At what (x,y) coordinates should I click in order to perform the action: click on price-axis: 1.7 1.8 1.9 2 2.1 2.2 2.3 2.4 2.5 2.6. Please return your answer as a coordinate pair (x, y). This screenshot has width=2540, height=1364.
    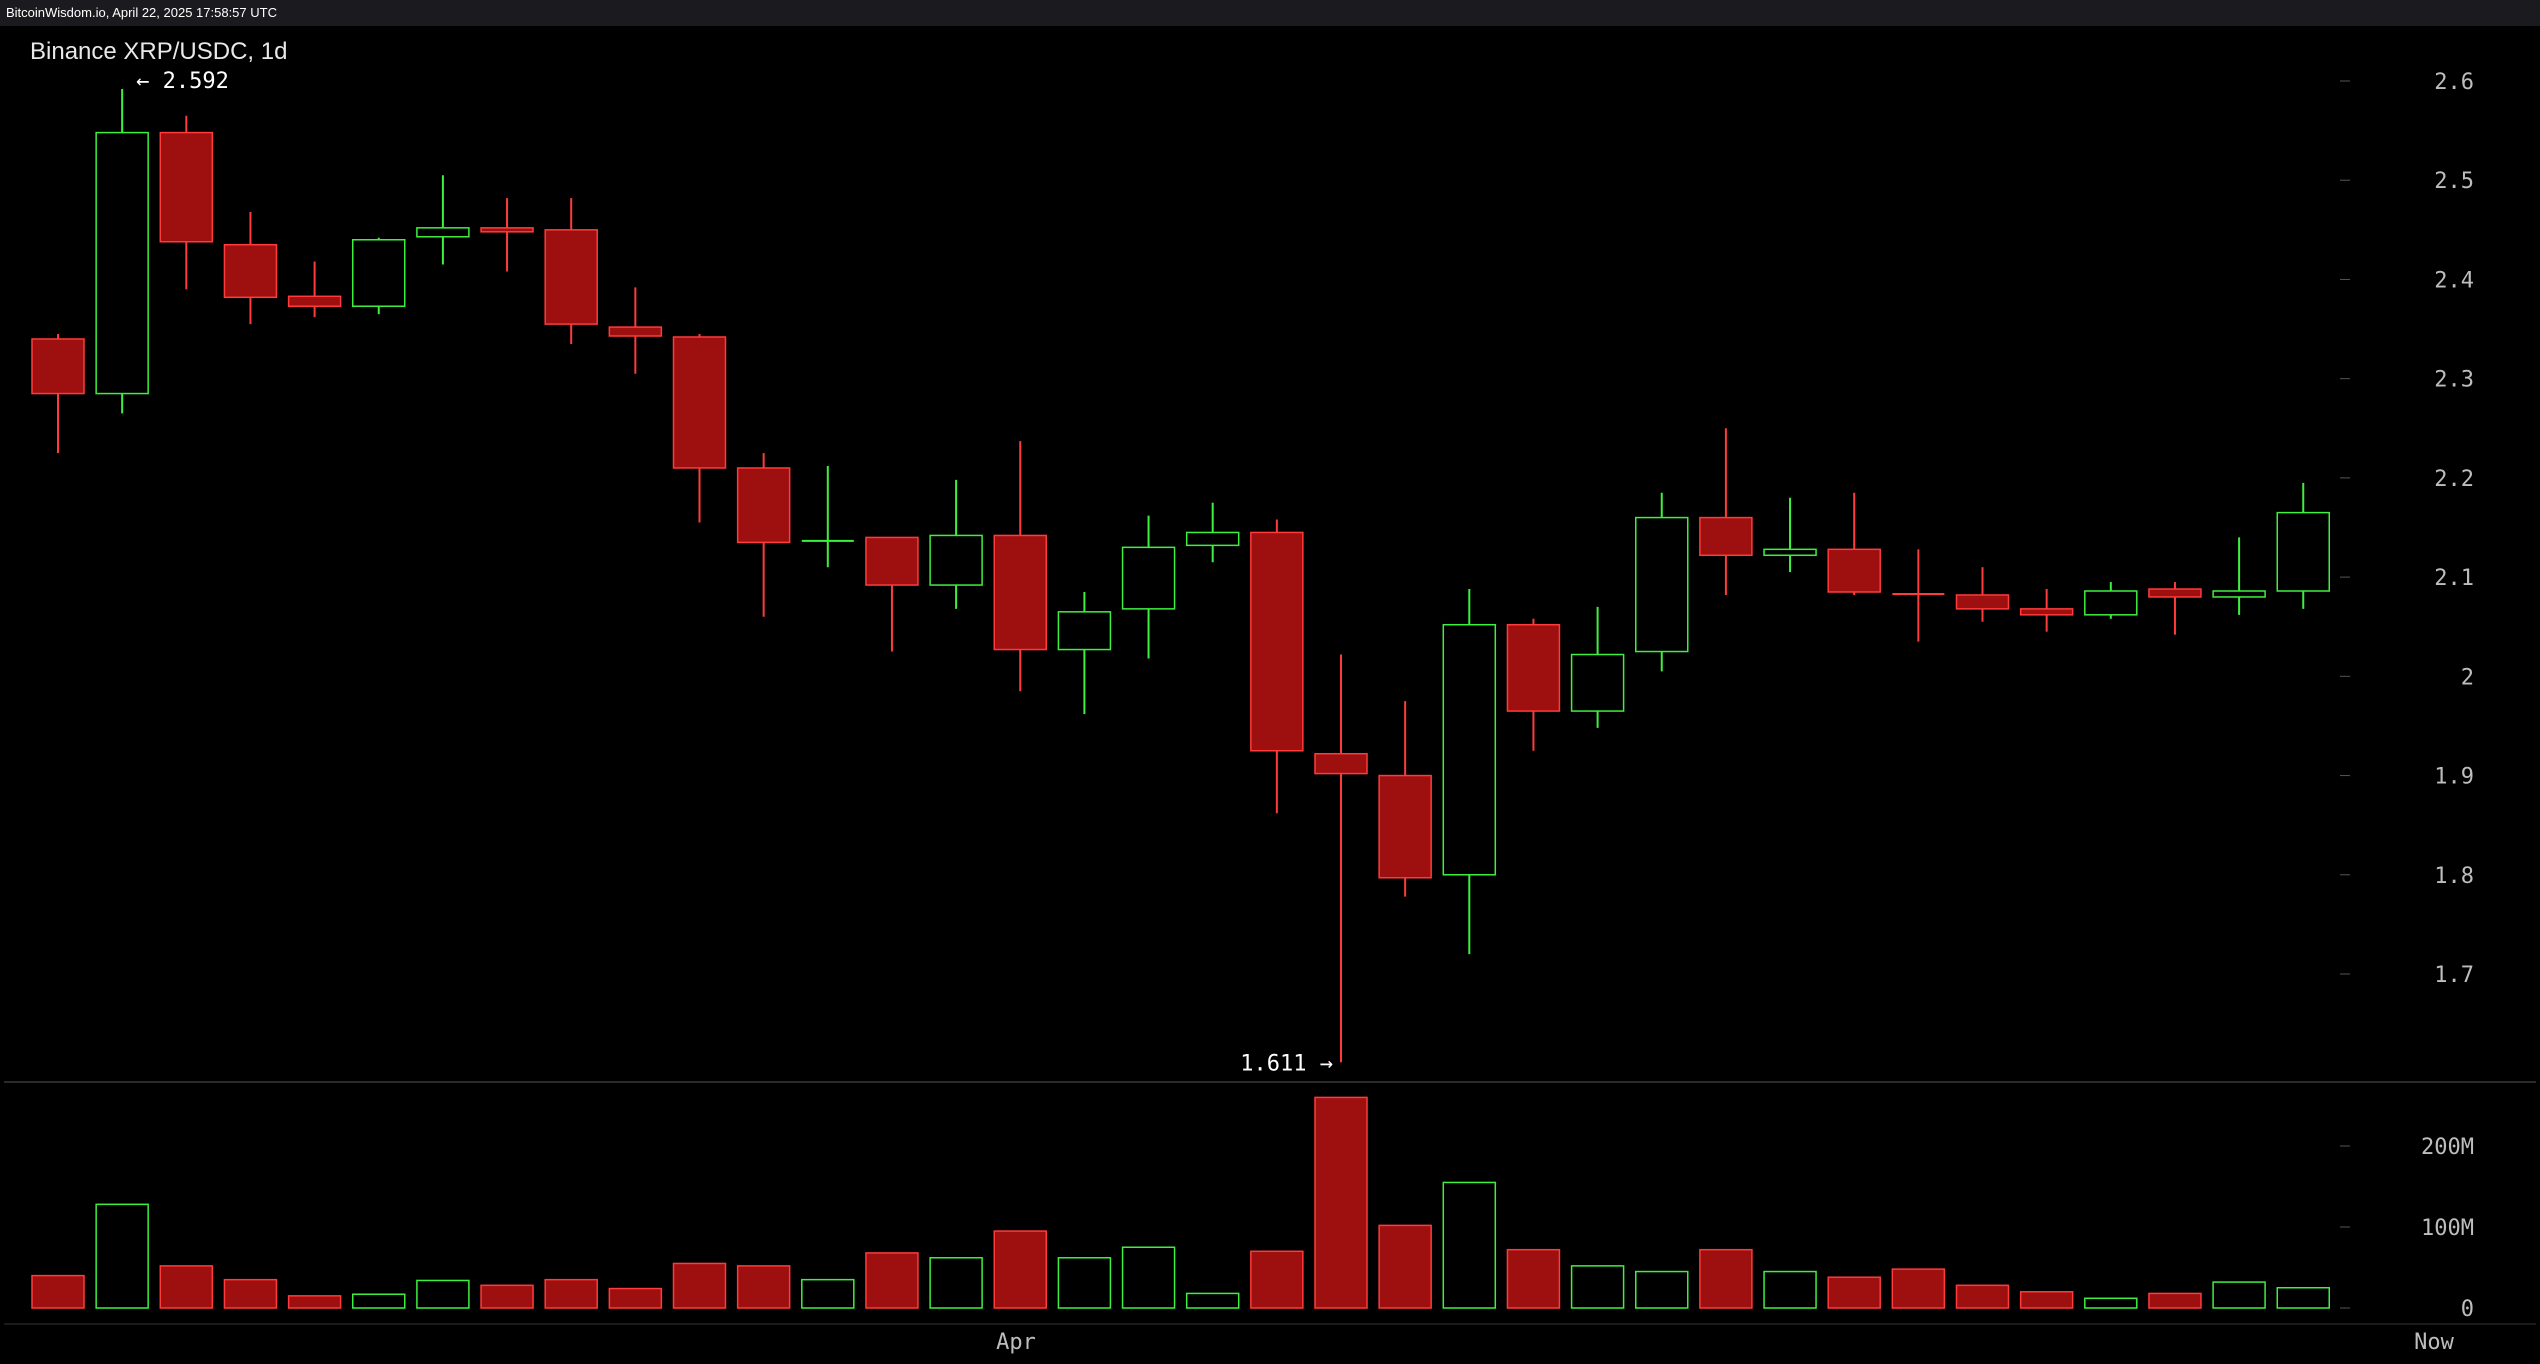
    Looking at the image, I should click on (2407, 529).